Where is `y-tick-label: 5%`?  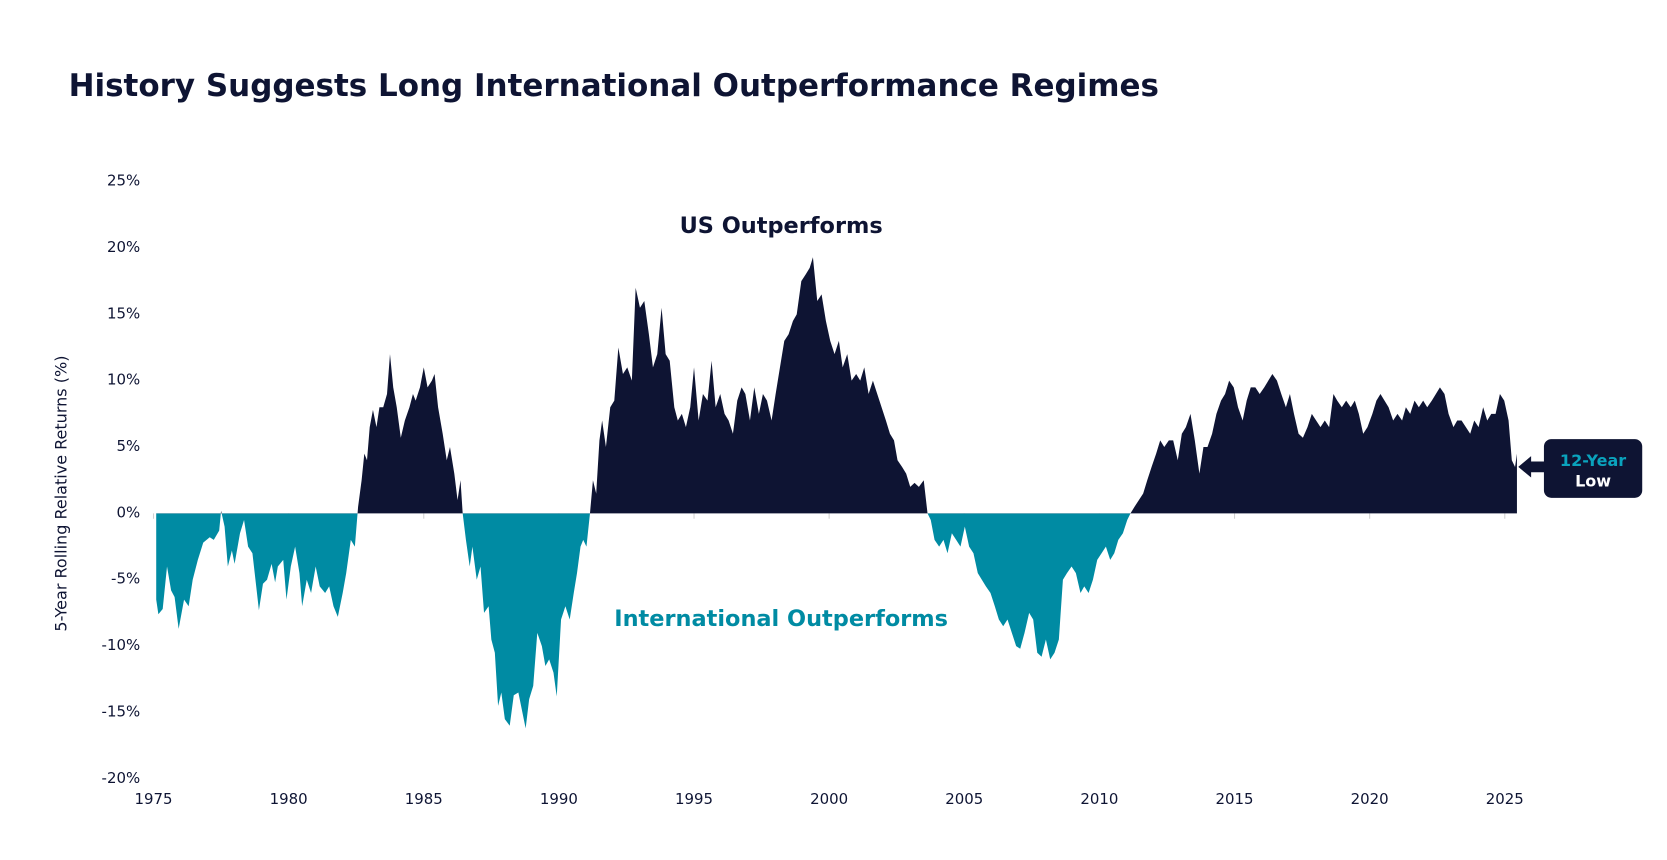
y-tick-label: 5% is located at coordinates (128, 446).